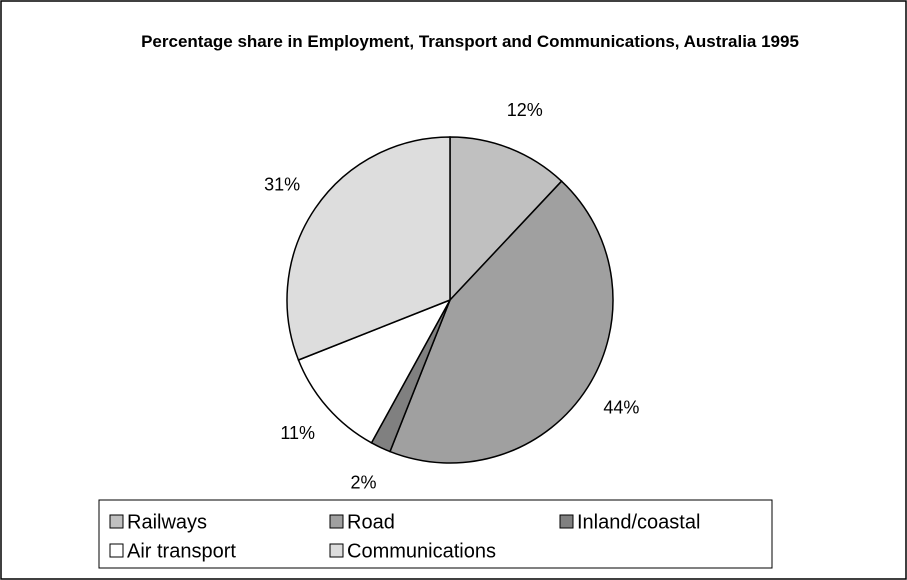 The width and height of the screenshot is (907, 580). I want to click on legend-label: Road, so click(371, 522).